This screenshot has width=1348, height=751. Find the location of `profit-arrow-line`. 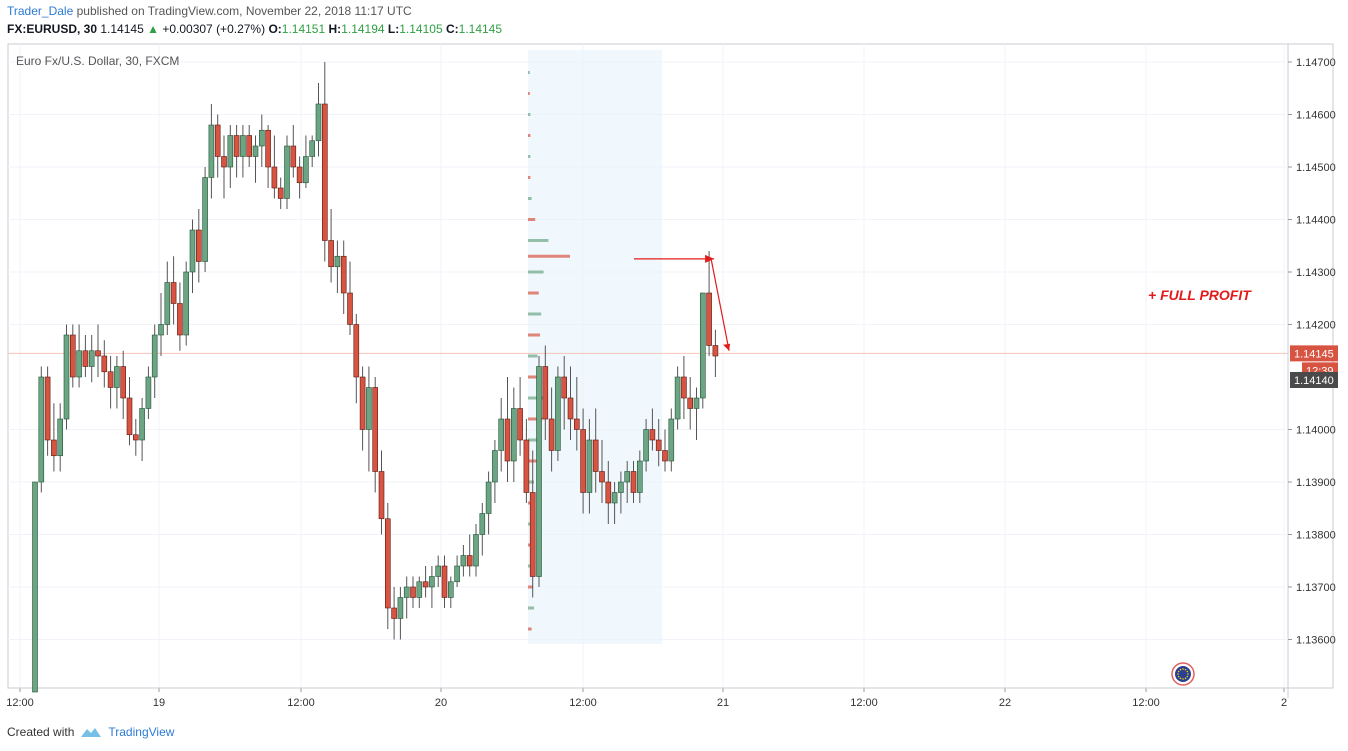

profit-arrow-line is located at coordinates (720, 304).